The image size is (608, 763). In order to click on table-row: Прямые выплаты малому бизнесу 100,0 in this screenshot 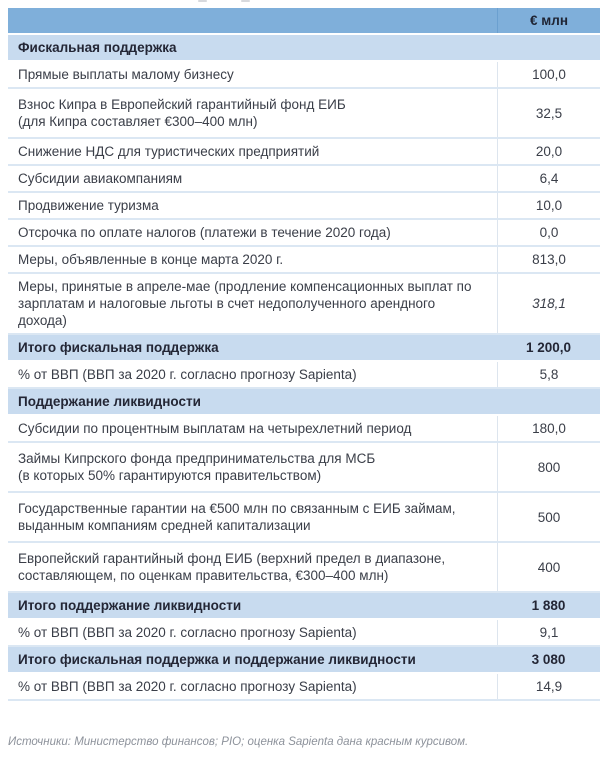, I will do `click(304, 75)`.